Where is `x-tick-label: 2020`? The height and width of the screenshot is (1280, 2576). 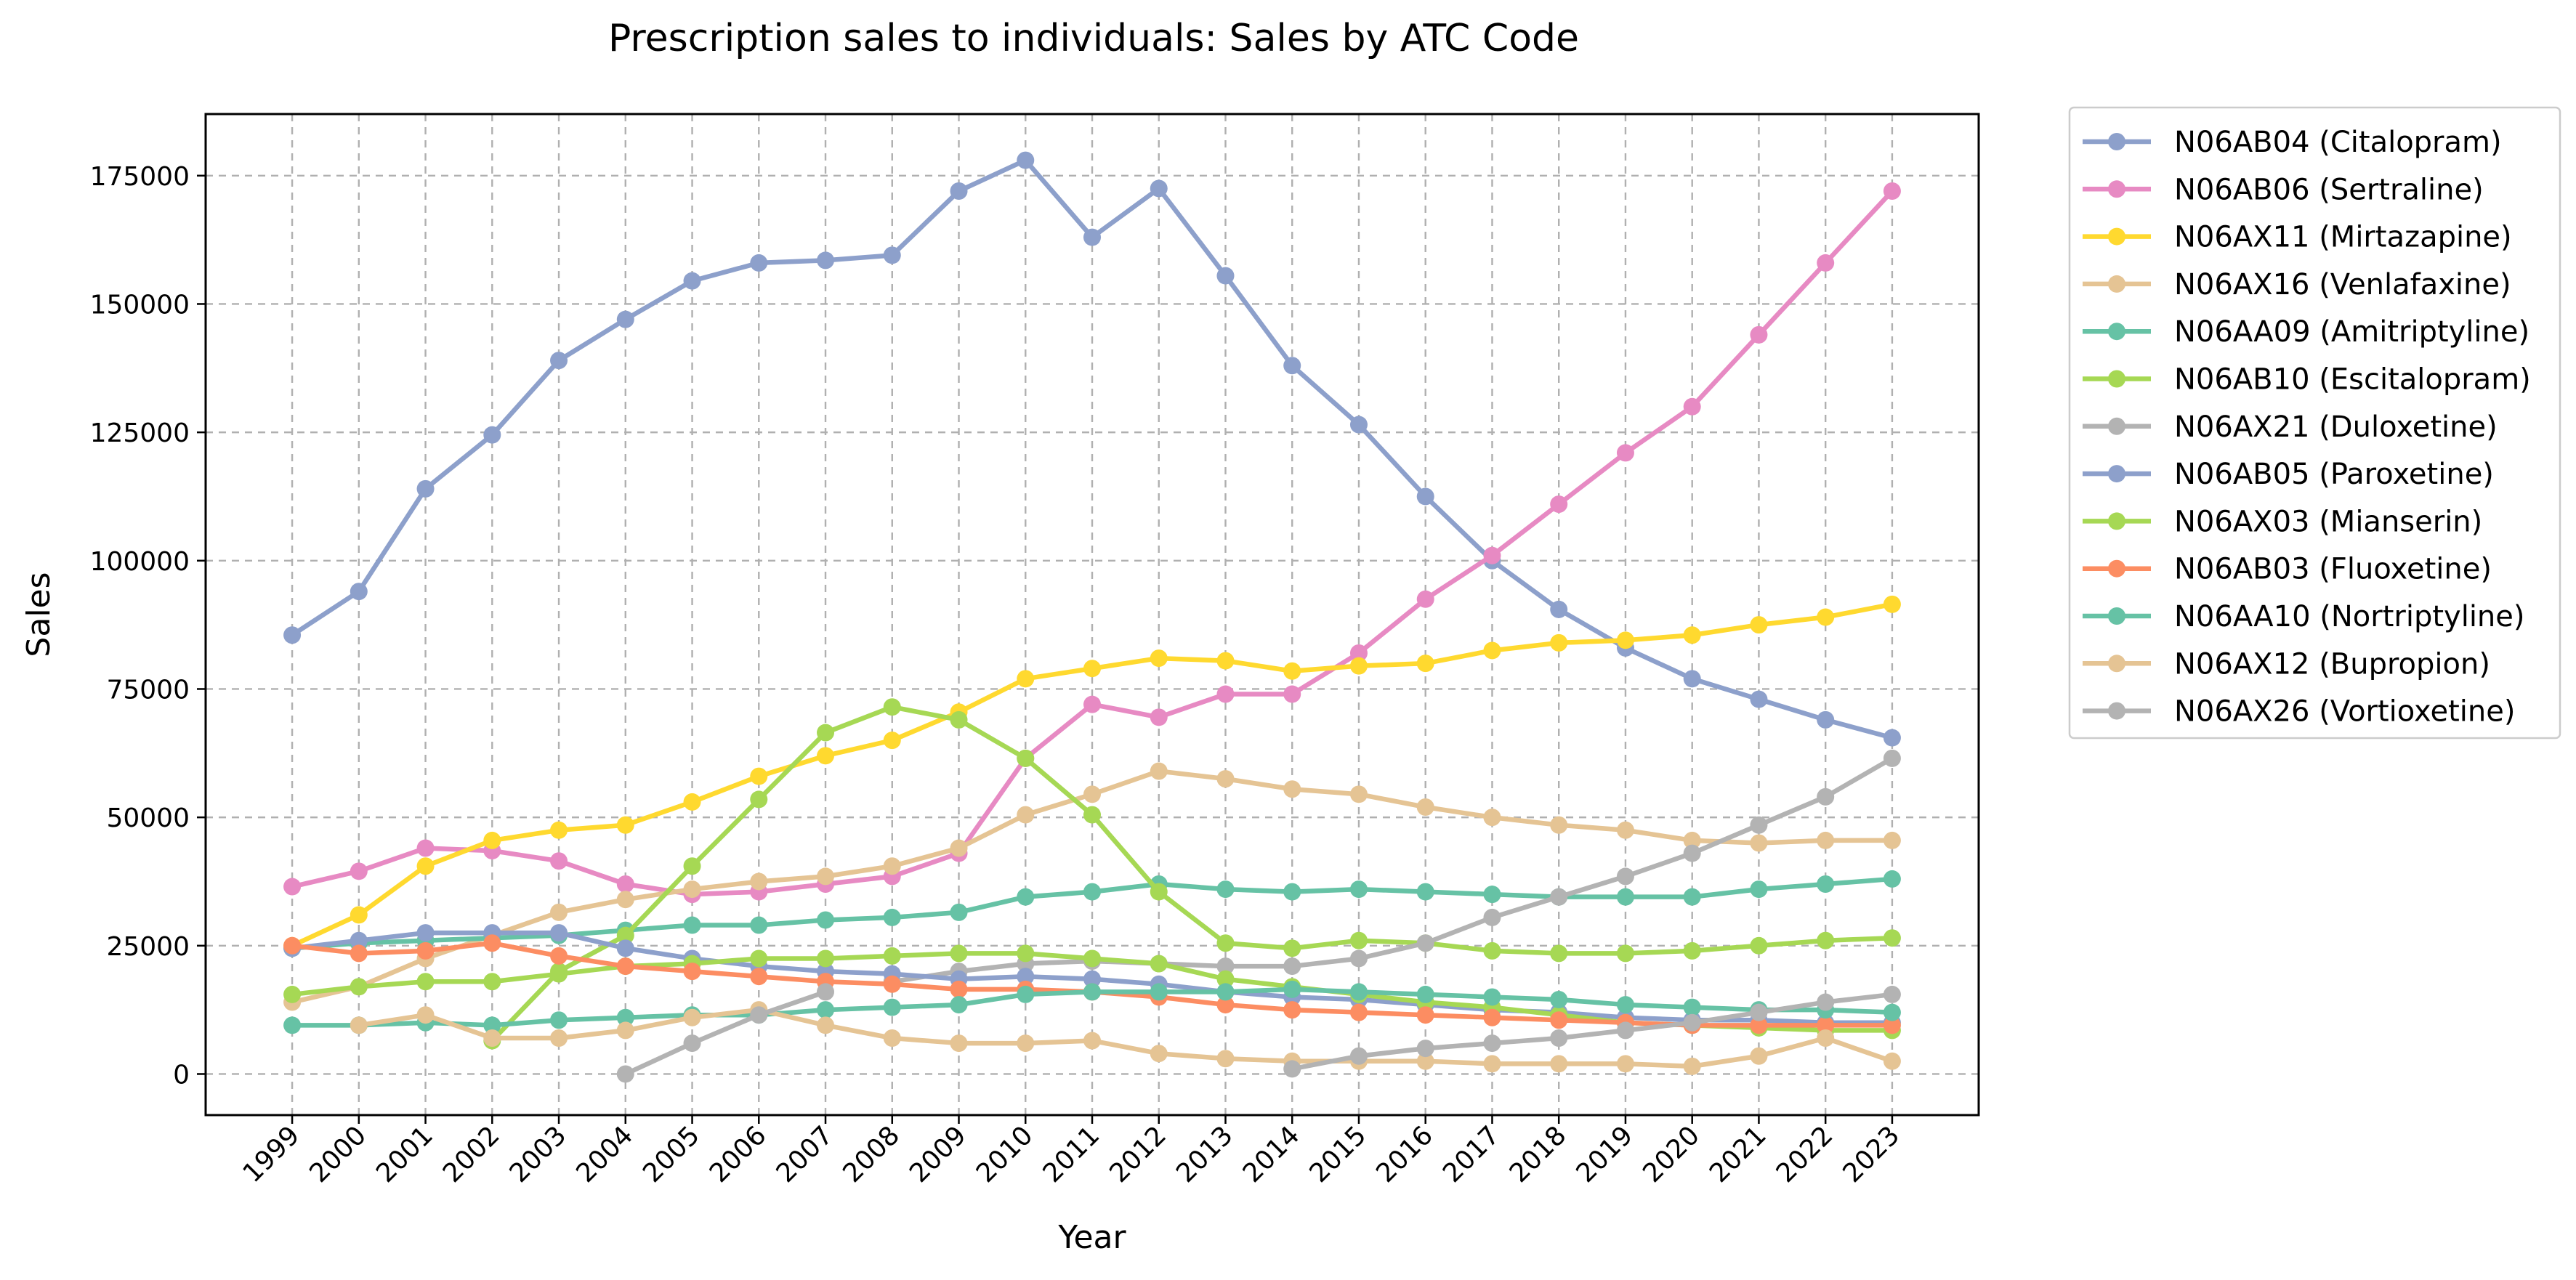
x-tick-label: 2020 is located at coordinates (1671, 1154).